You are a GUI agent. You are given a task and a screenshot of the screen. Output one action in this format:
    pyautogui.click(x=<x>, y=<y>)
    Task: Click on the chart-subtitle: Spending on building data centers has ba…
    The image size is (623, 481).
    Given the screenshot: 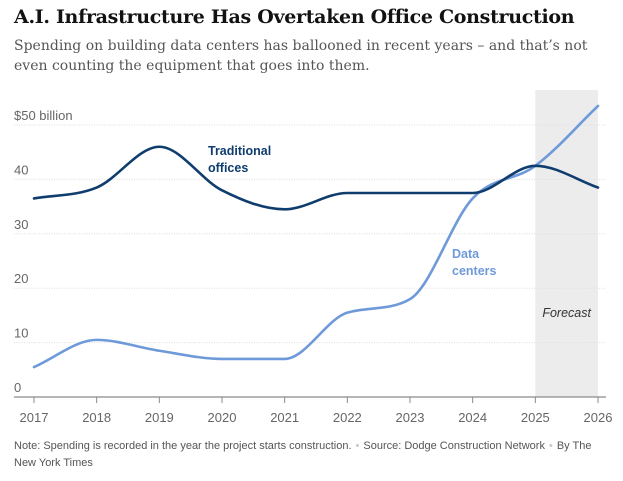 What is the action you would take?
    pyautogui.click(x=301, y=56)
    